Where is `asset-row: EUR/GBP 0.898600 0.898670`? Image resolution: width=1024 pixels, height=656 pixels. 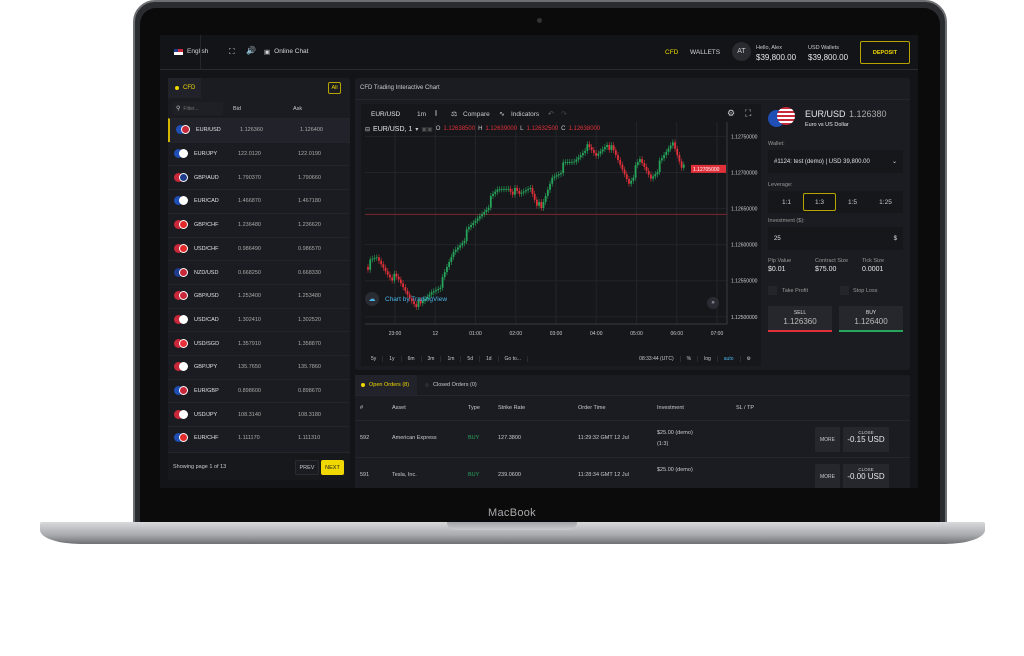 asset-row: EUR/GBP 0.898600 0.898670 is located at coordinates (259, 390).